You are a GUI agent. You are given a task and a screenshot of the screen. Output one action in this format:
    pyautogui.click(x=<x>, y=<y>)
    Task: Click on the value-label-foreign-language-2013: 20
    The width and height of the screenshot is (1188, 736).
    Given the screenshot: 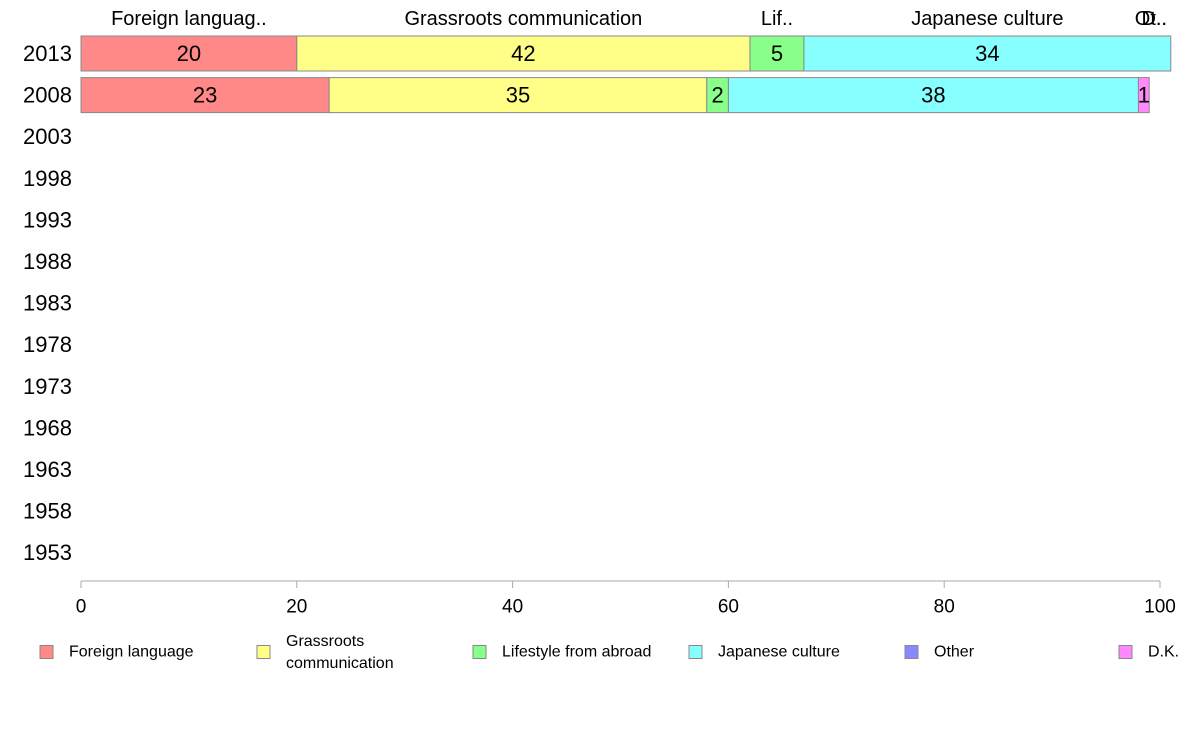 What is the action you would take?
    pyautogui.click(x=189, y=53)
    